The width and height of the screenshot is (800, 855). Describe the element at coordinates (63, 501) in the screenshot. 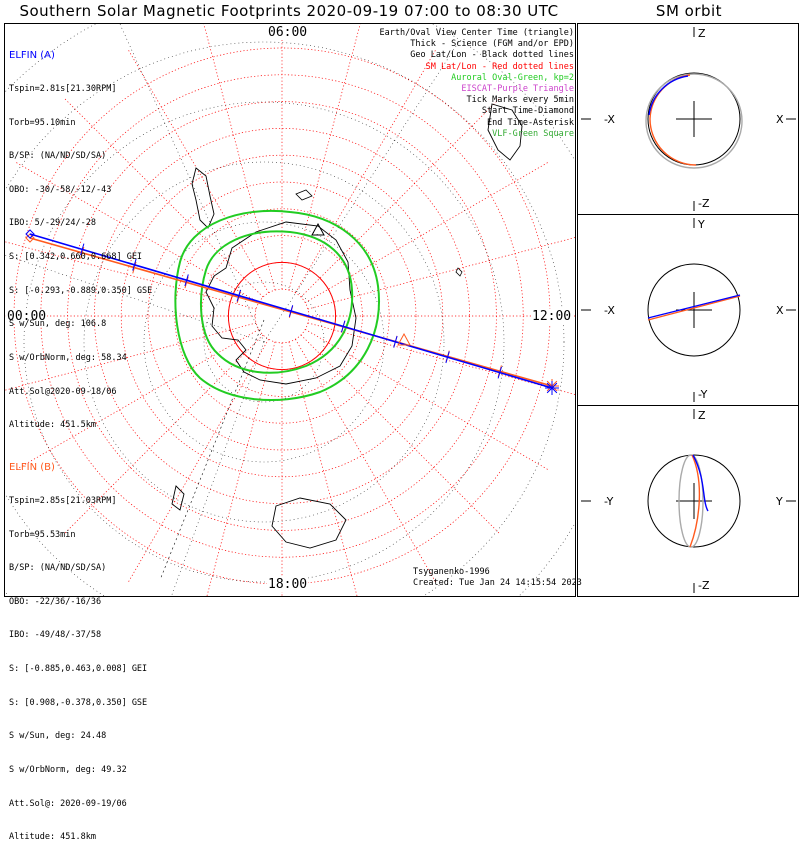

I see `elfin-b-line: Tspin=2.85s[21.03RPM]` at that location.